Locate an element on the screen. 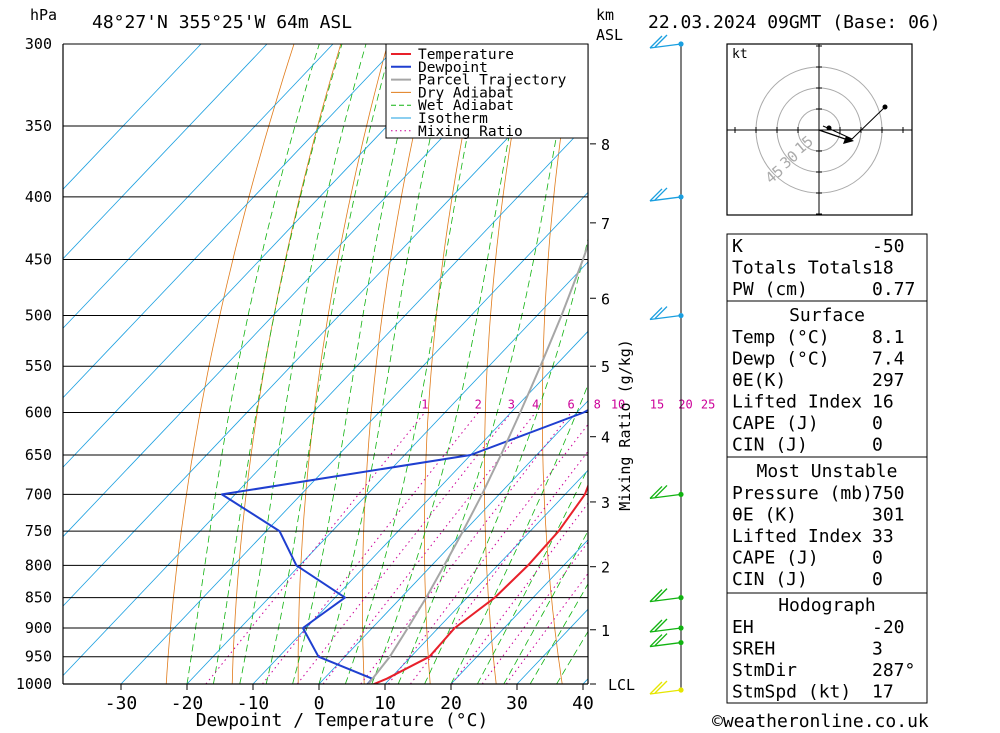  index-value: 287° is located at coordinates (893, 670).